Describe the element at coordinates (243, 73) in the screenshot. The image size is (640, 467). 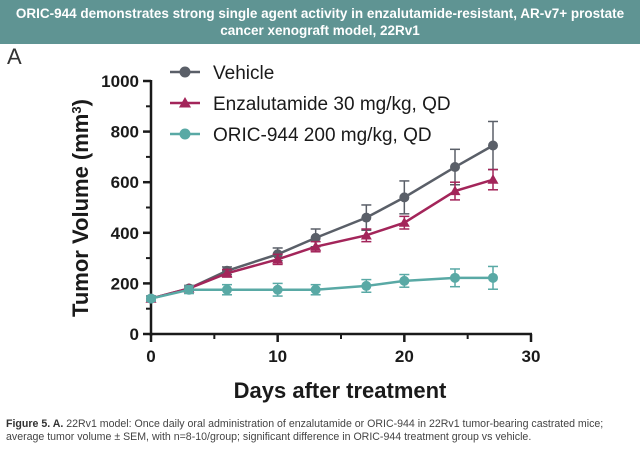
I see `legend-label: Vehicle` at that location.